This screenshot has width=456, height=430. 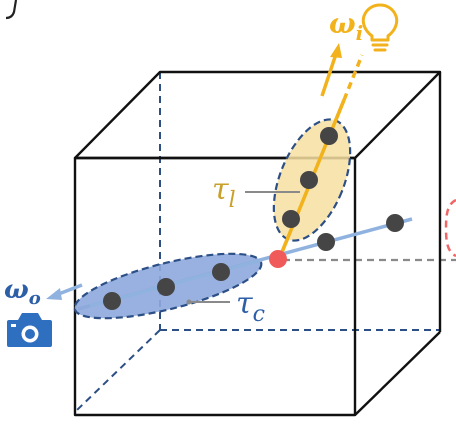 I want to click on camera-sample-points, so click(x=166, y=286).